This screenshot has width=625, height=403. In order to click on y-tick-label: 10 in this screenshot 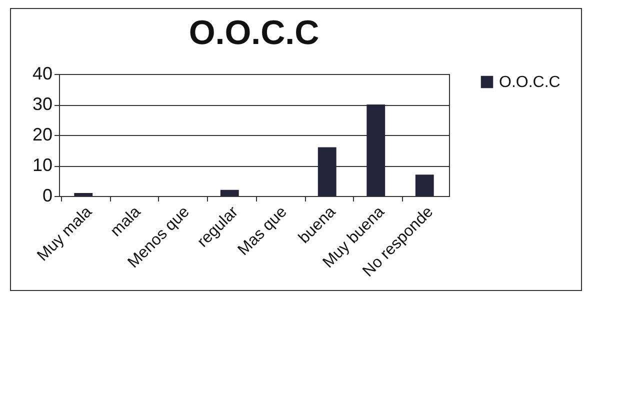, I will do `click(42, 165)`.